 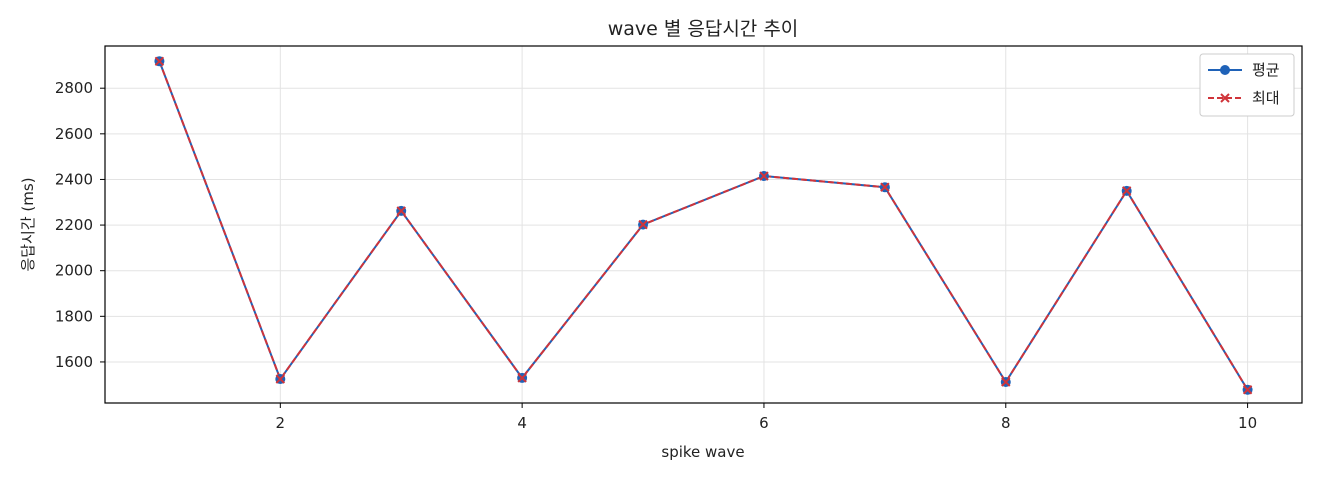 I want to click on legend-marker-average, so click(x=1225, y=70).